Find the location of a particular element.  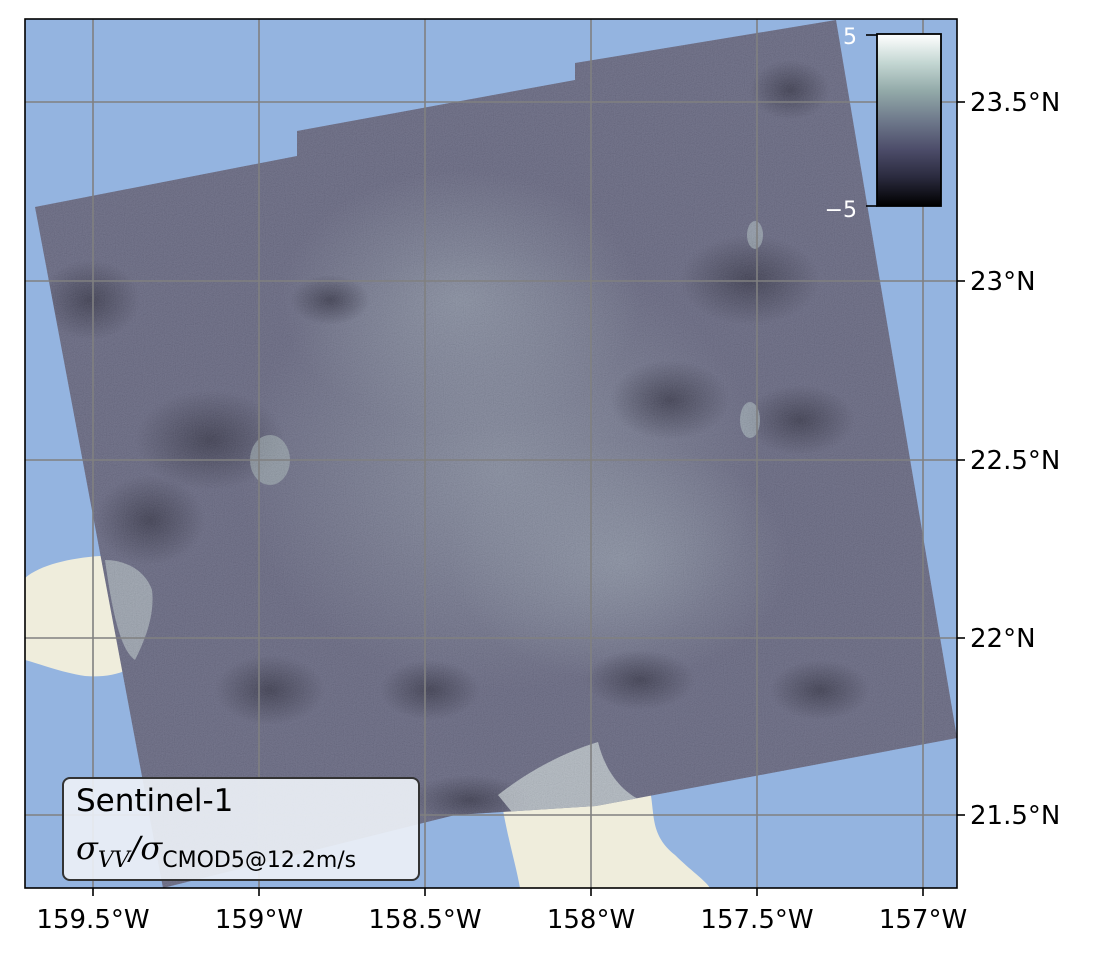

legend-box: Sentinel-1 σVV/σCMOD5@12.2m/s is located at coordinates (241, 829).